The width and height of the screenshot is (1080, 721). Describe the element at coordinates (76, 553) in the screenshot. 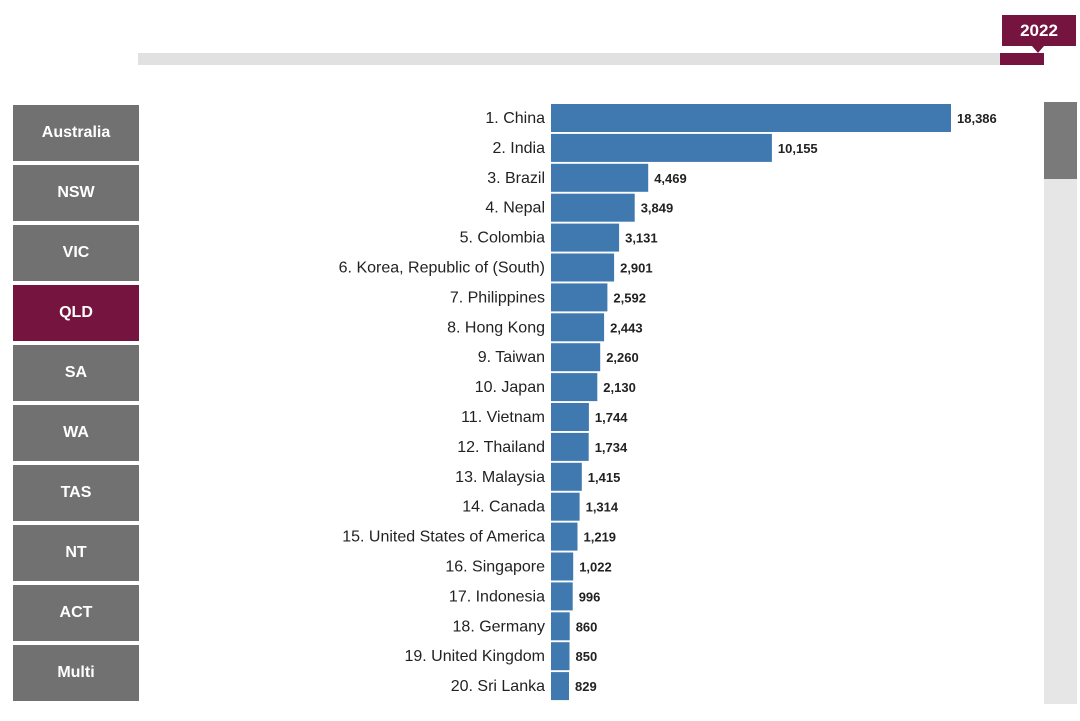

I see `state-button-nt: NT` at that location.